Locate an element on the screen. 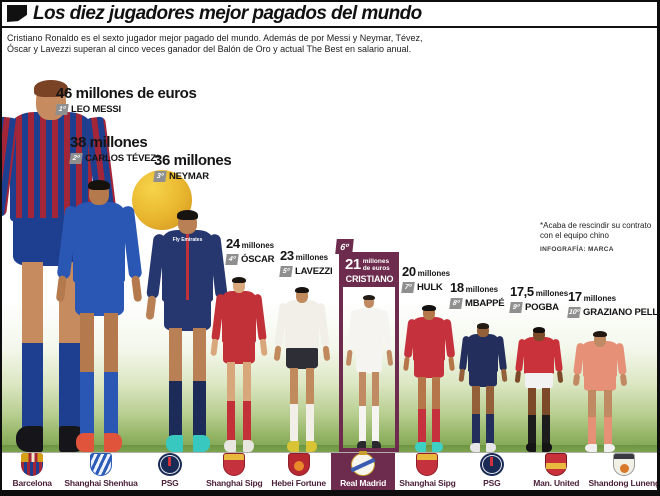 The width and height of the screenshot is (660, 496). player-figure-oscar is located at coordinates (239, 364).